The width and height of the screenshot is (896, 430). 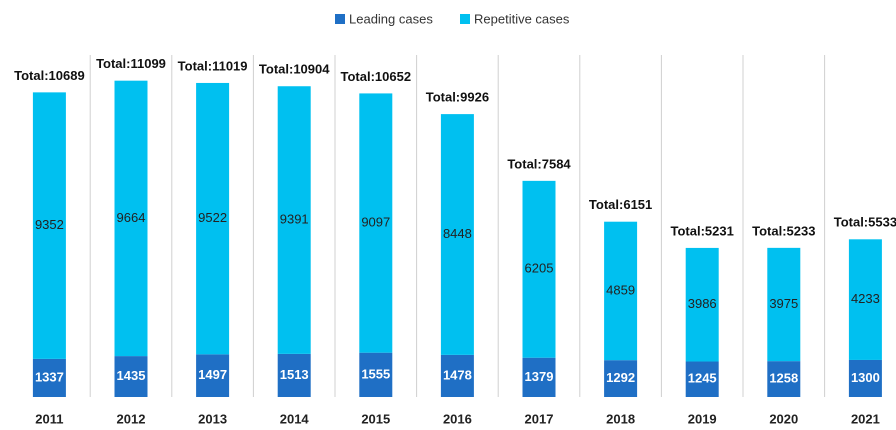 I want to click on total-label: Total:11099, so click(x=131, y=63).